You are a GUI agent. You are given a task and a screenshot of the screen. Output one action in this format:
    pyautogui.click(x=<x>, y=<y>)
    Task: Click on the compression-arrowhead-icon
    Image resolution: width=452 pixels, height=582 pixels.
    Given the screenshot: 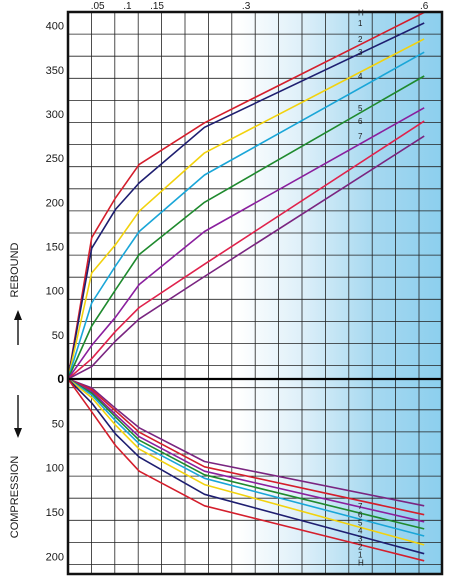 What is the action you would take?
    pyautogui.click(x=18, y=433)
    